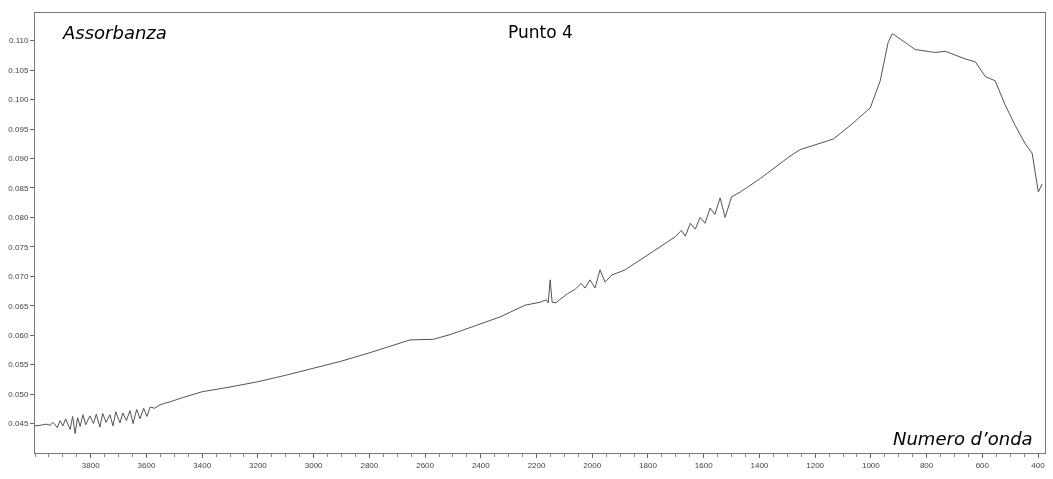  I want to click on x-tick-label: 1600, so click(704, 465).